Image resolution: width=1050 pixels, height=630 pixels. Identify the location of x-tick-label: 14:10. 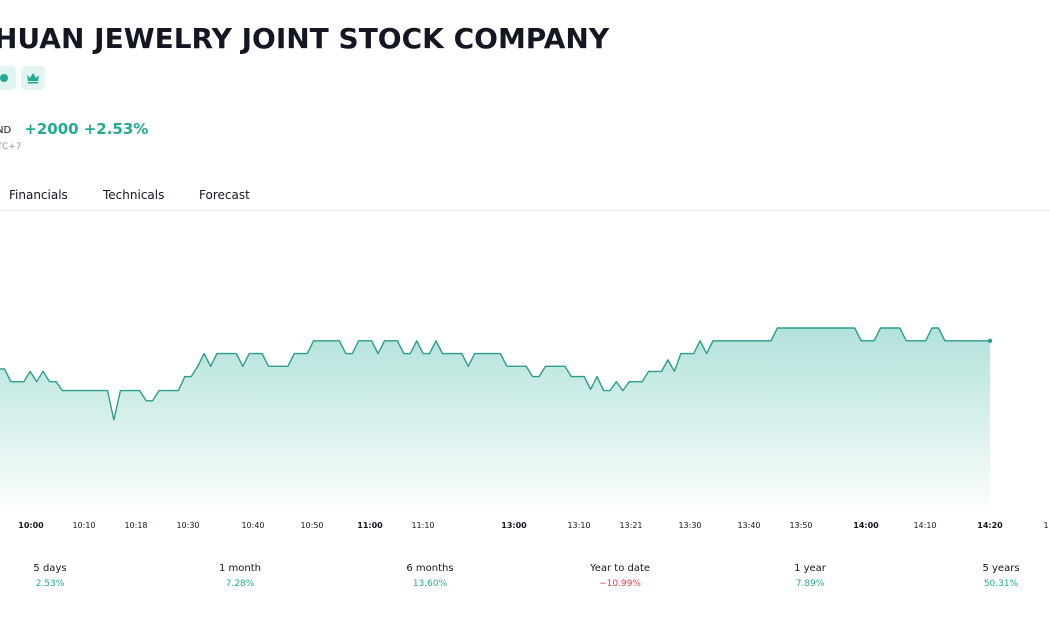
(924, 525).